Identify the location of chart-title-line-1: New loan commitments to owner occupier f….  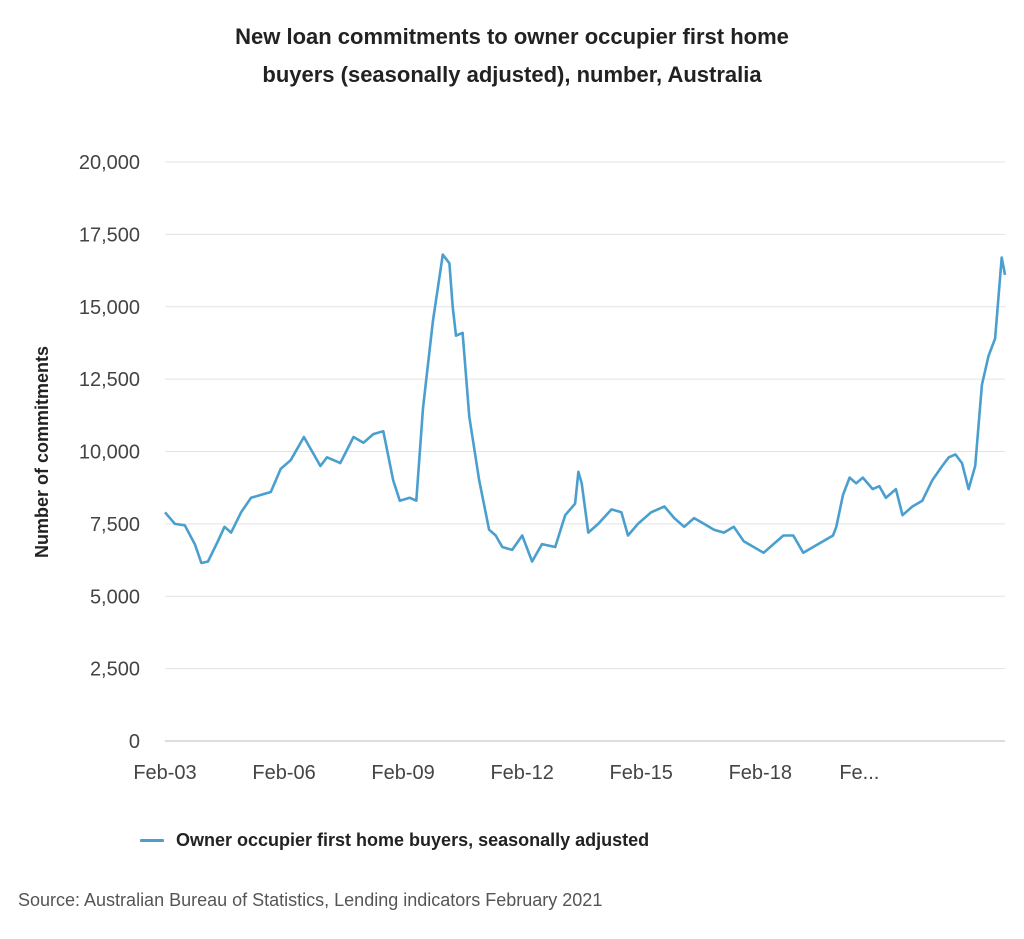
(512, 36).